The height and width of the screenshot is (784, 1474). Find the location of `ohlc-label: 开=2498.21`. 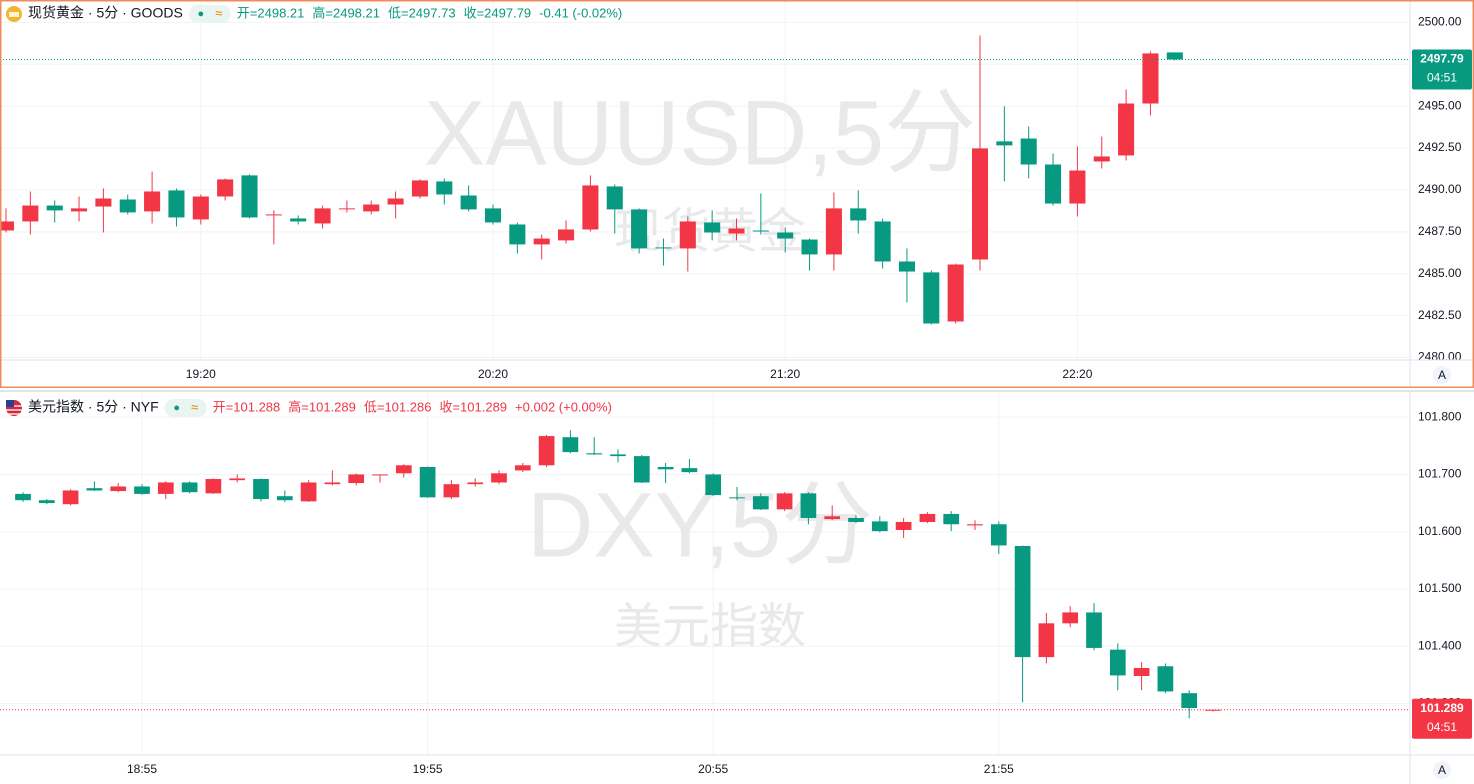

ohlc-label: 开=2498.21 is located at coordinates (271, 12).